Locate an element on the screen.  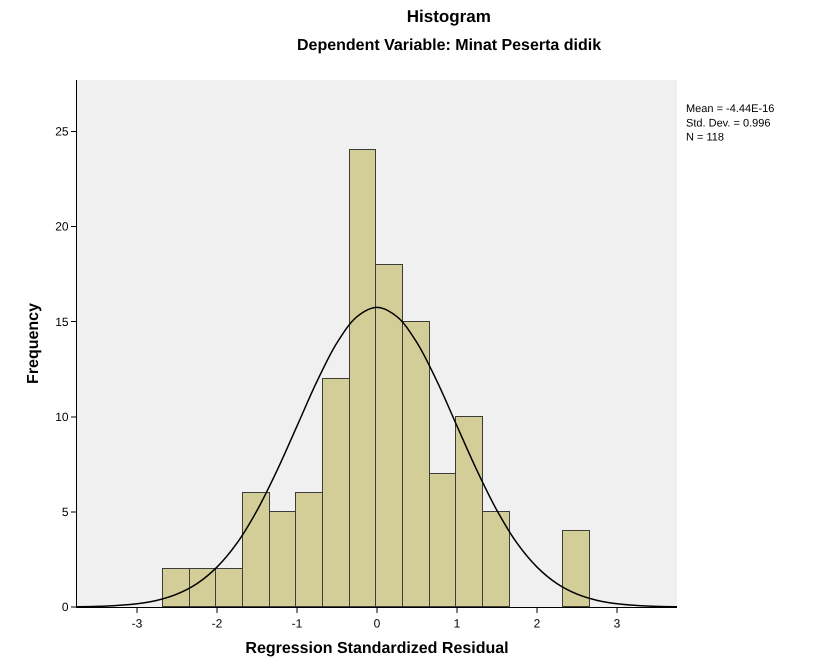
x-axis-title: Regression Standardized Residual is located at coordinates (377, 649).